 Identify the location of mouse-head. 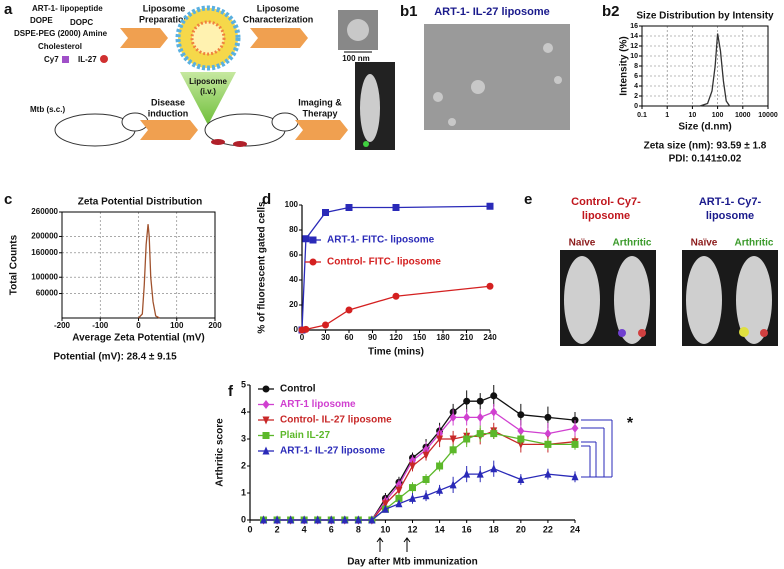
(285, 122).